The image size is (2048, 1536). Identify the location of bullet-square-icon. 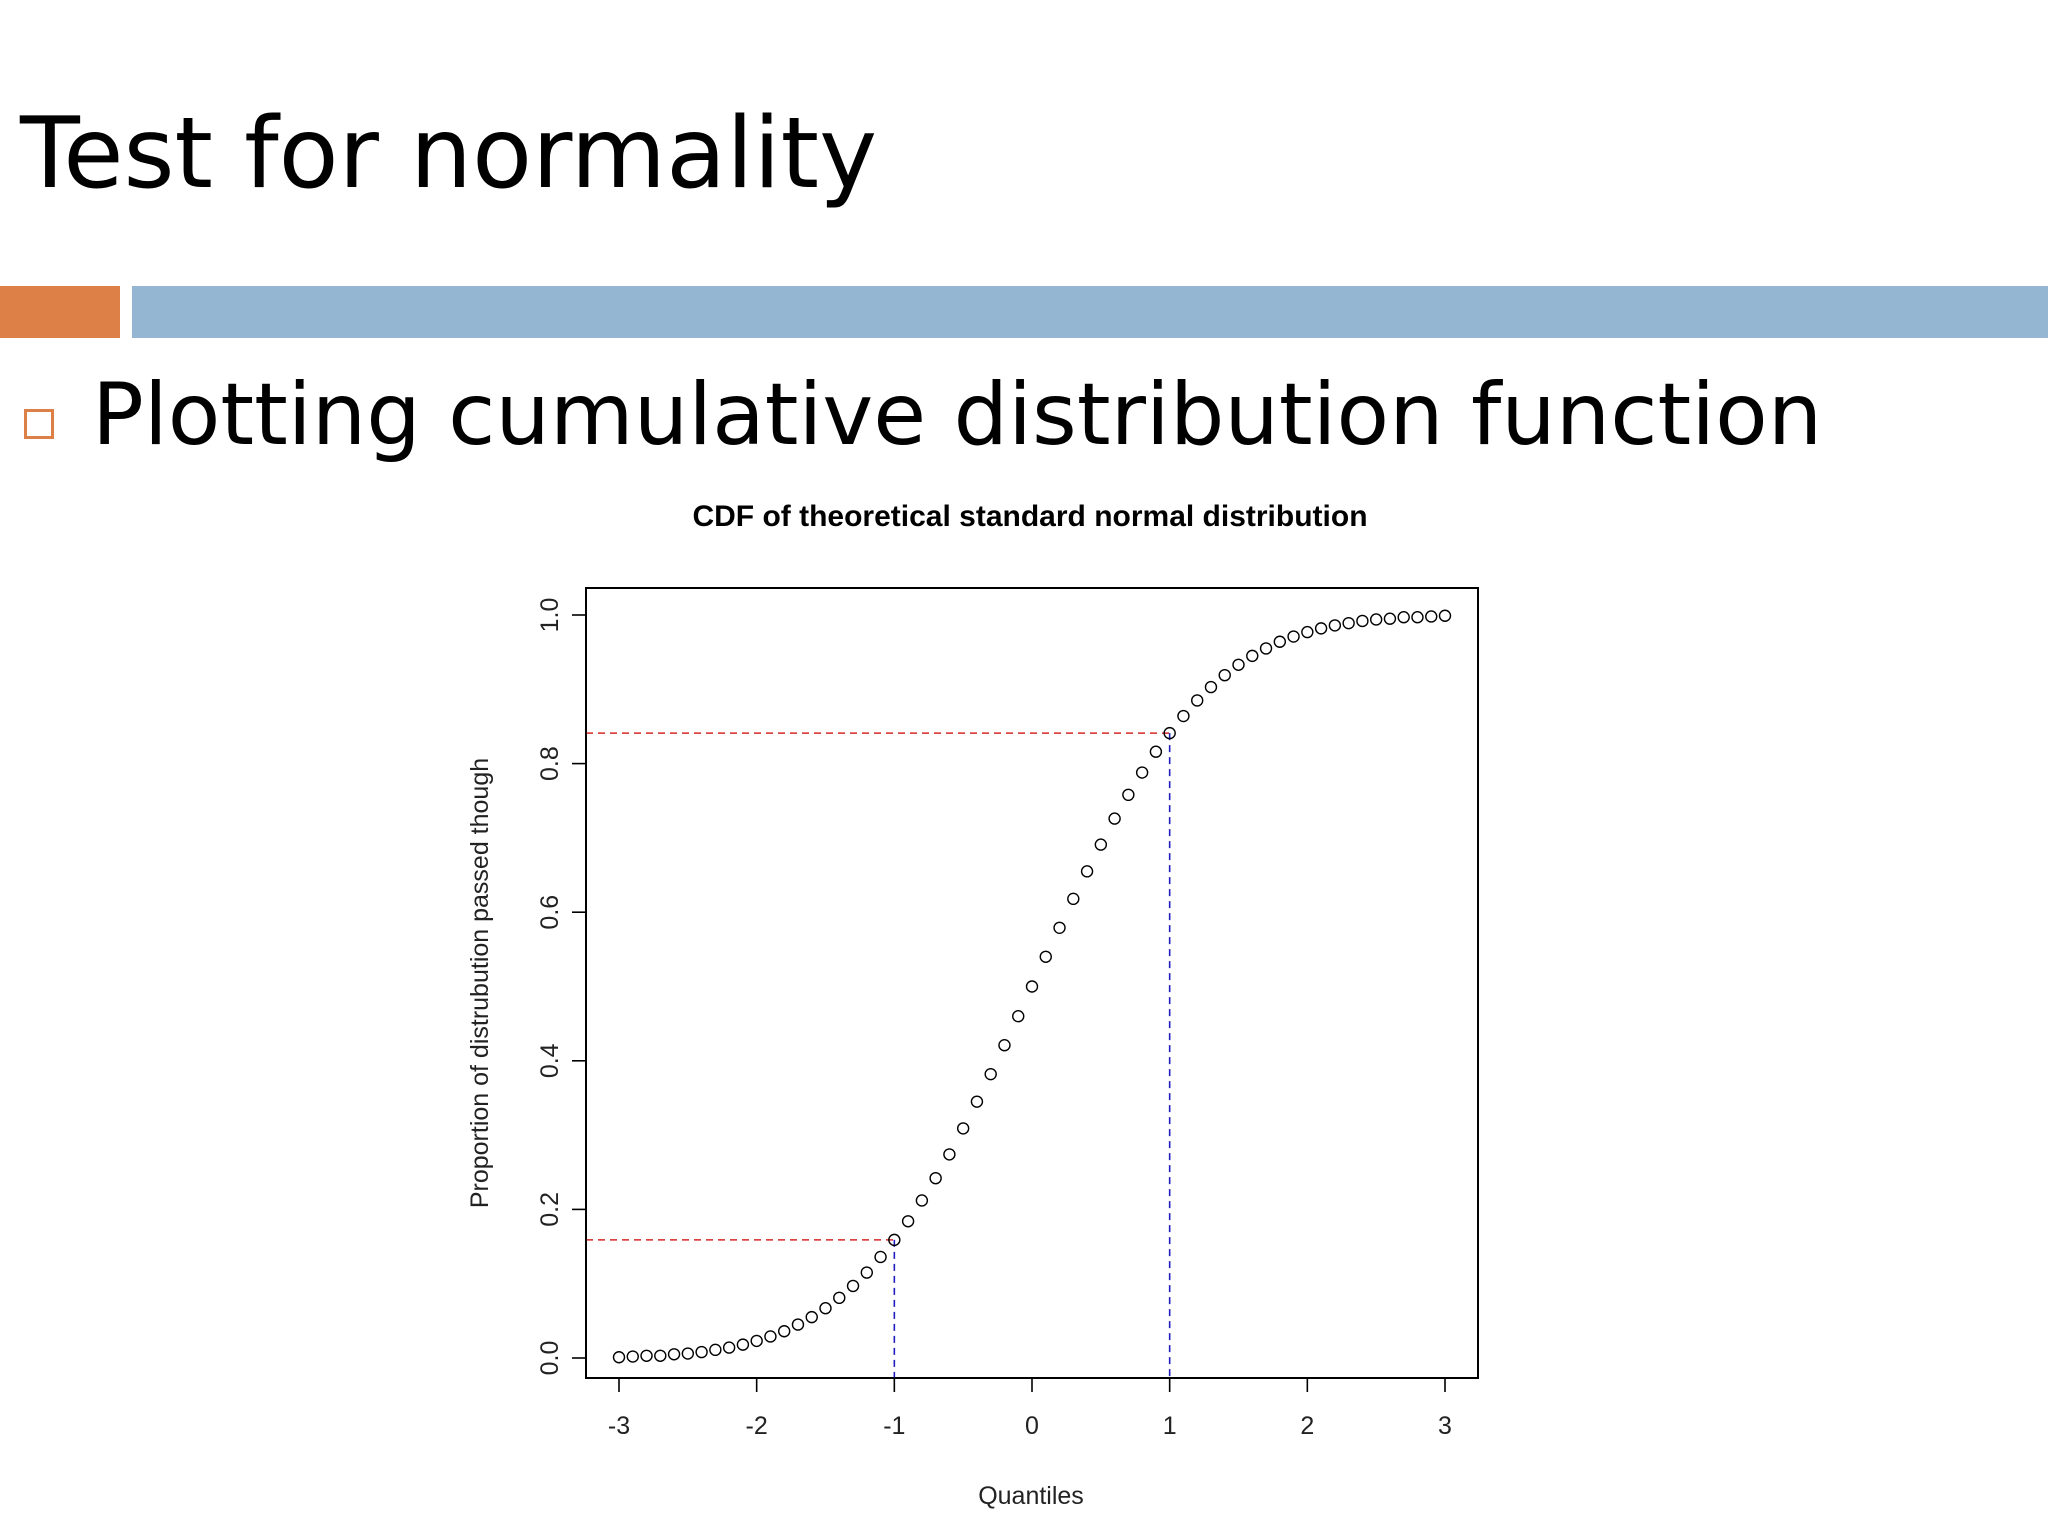
(39, 424).